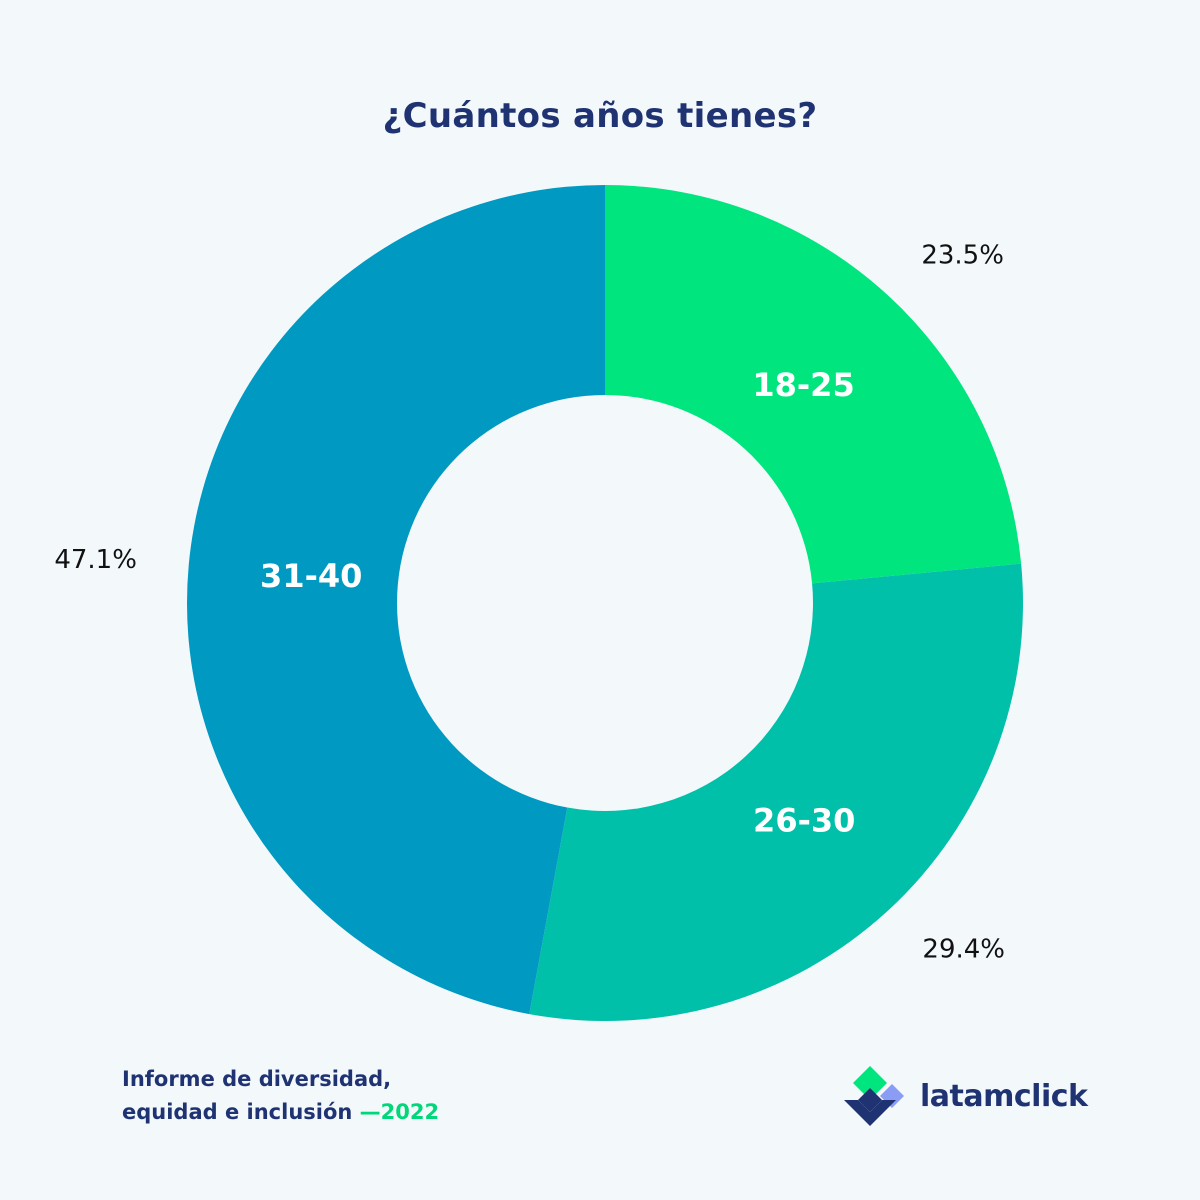 The height and width of the screenshot is (1200, 1200). I want to click on slice-label-18-25: 18-25, so click(803, 385).